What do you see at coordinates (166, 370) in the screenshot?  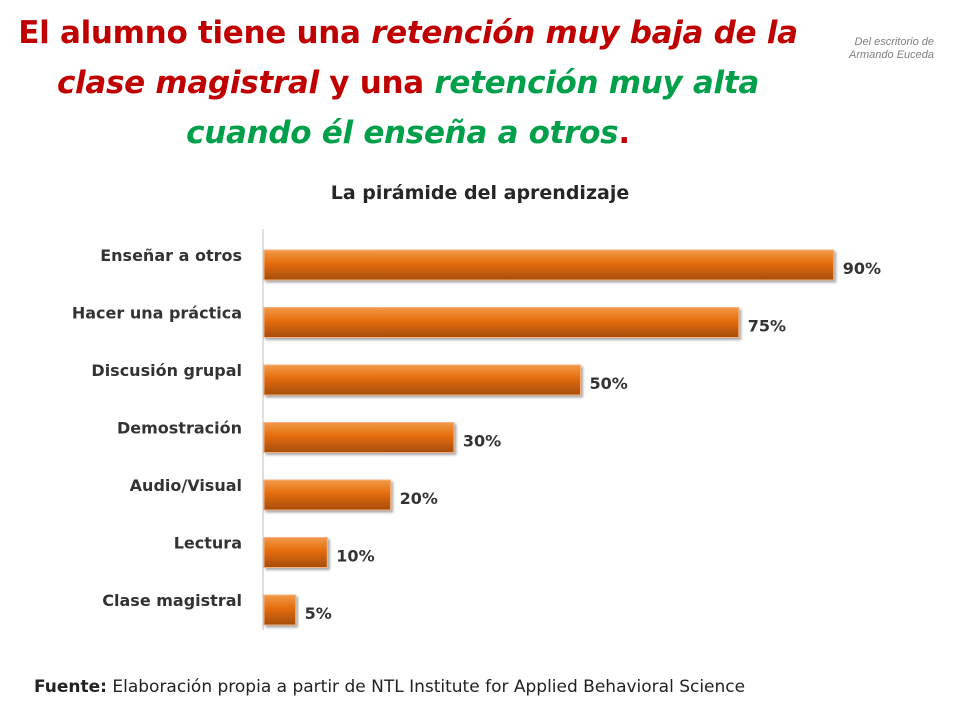 I see `category-label: Discusión grupal` at bounding box center [166, 370].